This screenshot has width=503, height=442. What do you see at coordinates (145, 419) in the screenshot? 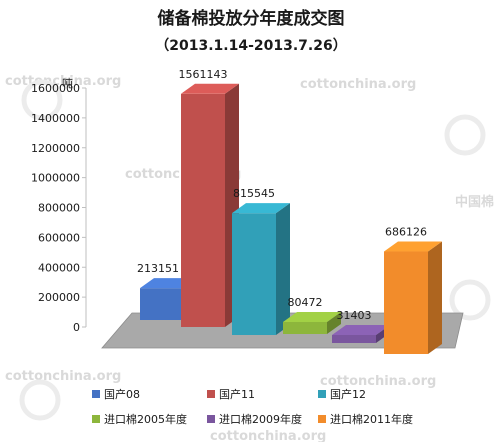
I see `legend-label: 进口棉2005年度` at bounding box center [145, 419].